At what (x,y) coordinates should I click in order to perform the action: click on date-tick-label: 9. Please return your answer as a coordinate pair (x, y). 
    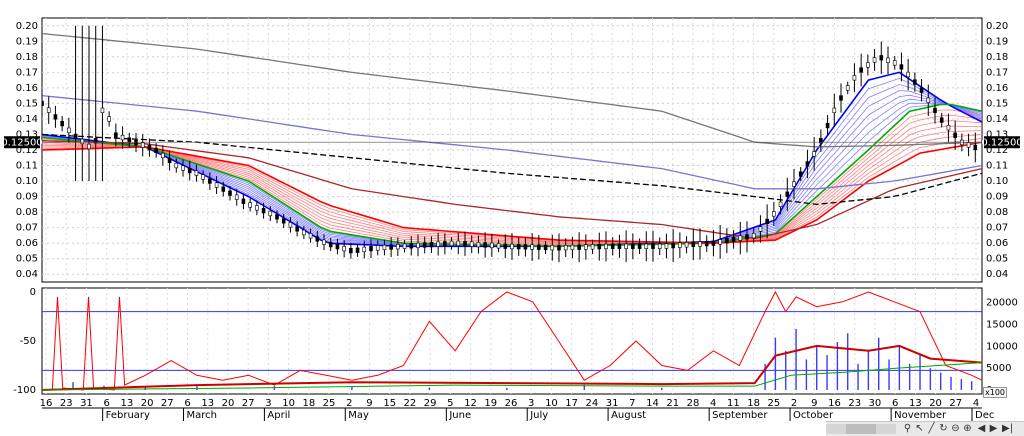
    Looking at the image, I should click on (814, 403).